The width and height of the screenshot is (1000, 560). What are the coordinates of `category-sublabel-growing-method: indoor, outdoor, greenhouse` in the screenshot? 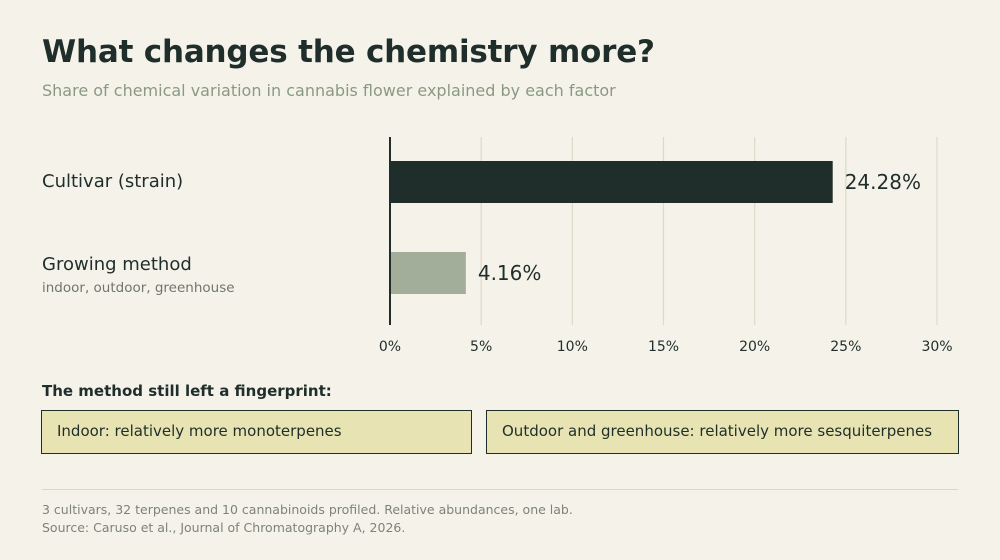 It's located at (138, 288).